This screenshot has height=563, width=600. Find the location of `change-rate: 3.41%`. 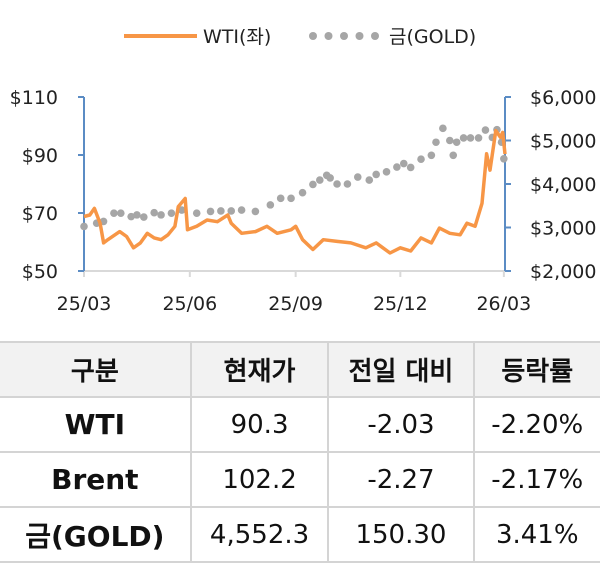

change-rate: 3.41% is located at coordinates (536, 534).